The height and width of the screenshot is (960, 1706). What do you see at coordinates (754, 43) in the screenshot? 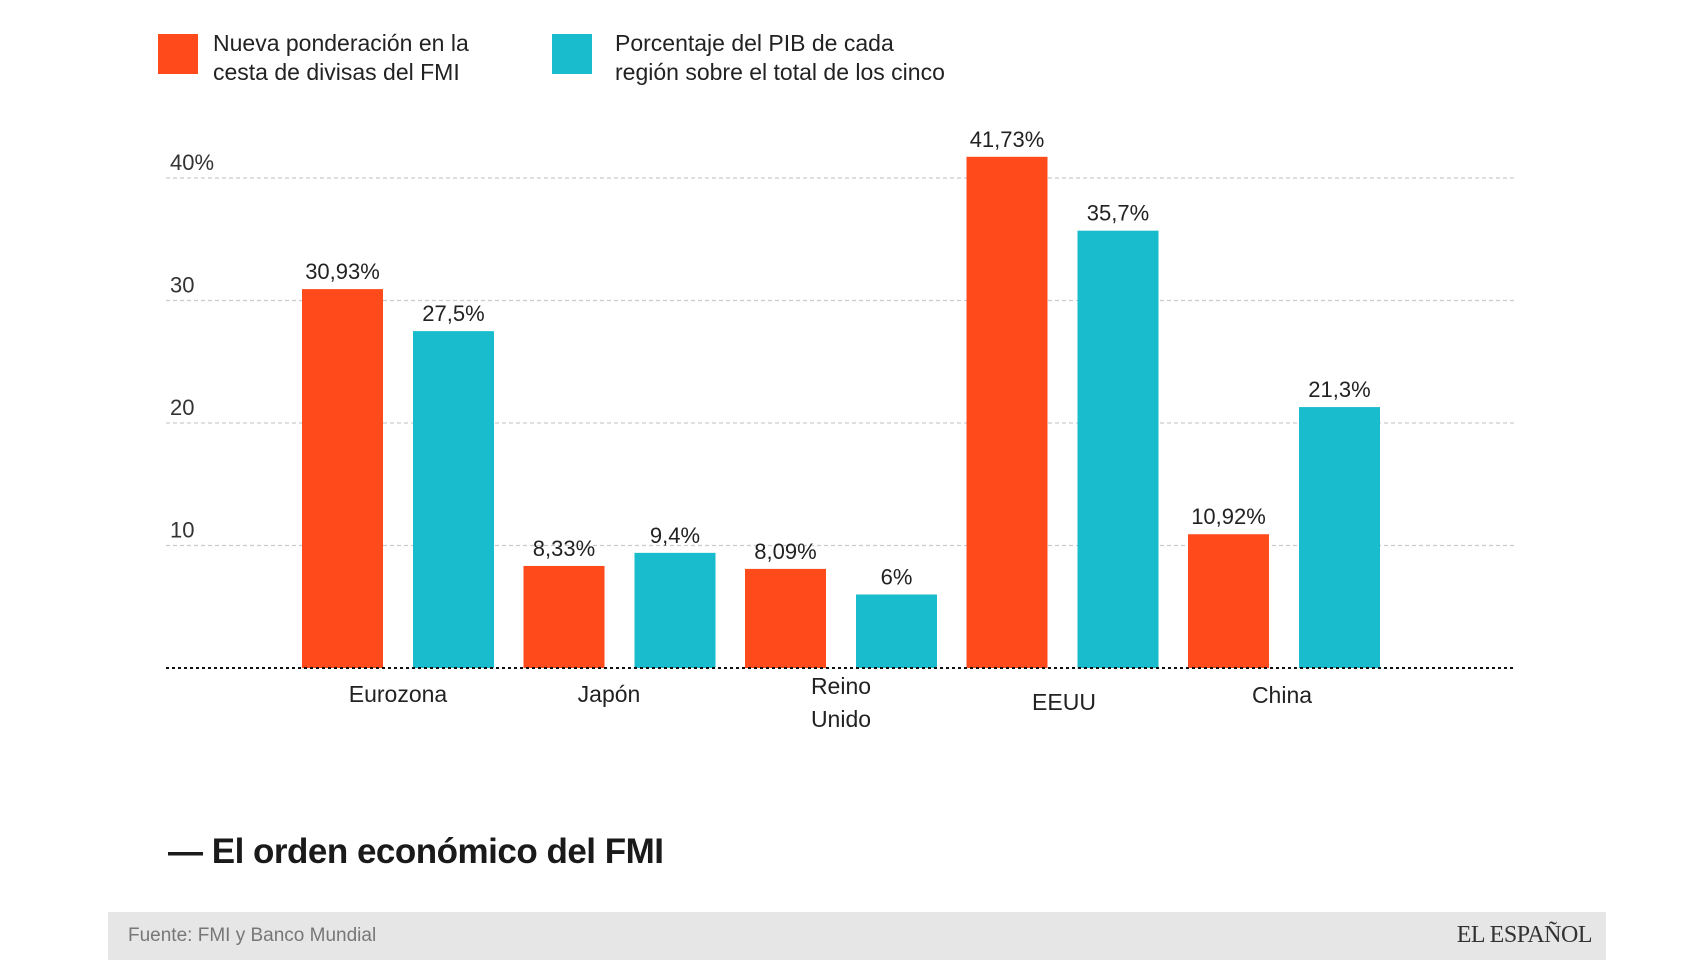
I see `legend-label-line: Porcentaje del PIB de cada` at bounding box center [754, 43].